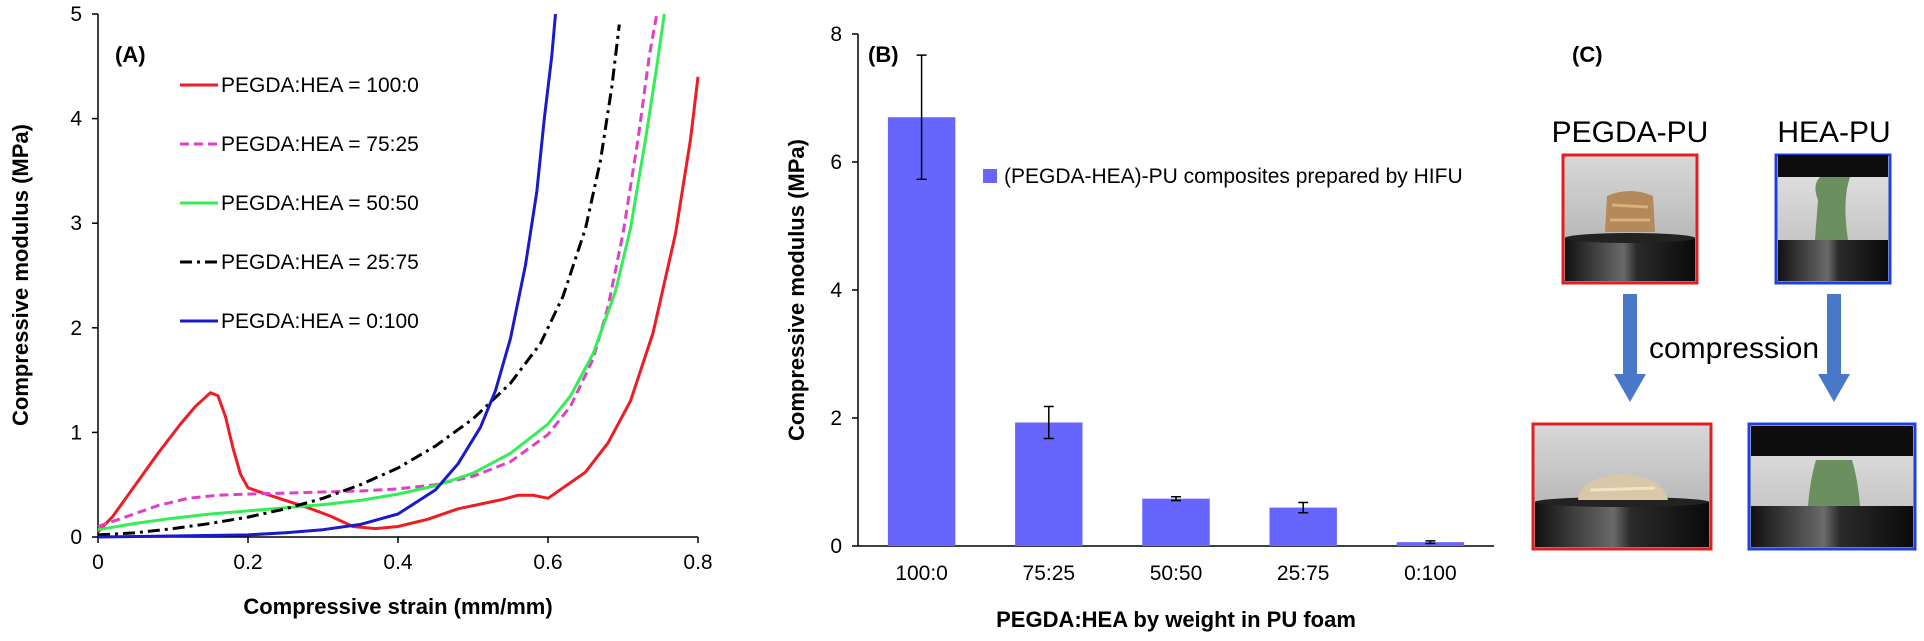  What do you see at coordinates (990, 176) in the screenshot?
I see `panel-b-legend-swatch` at bounding box center [990, 176].